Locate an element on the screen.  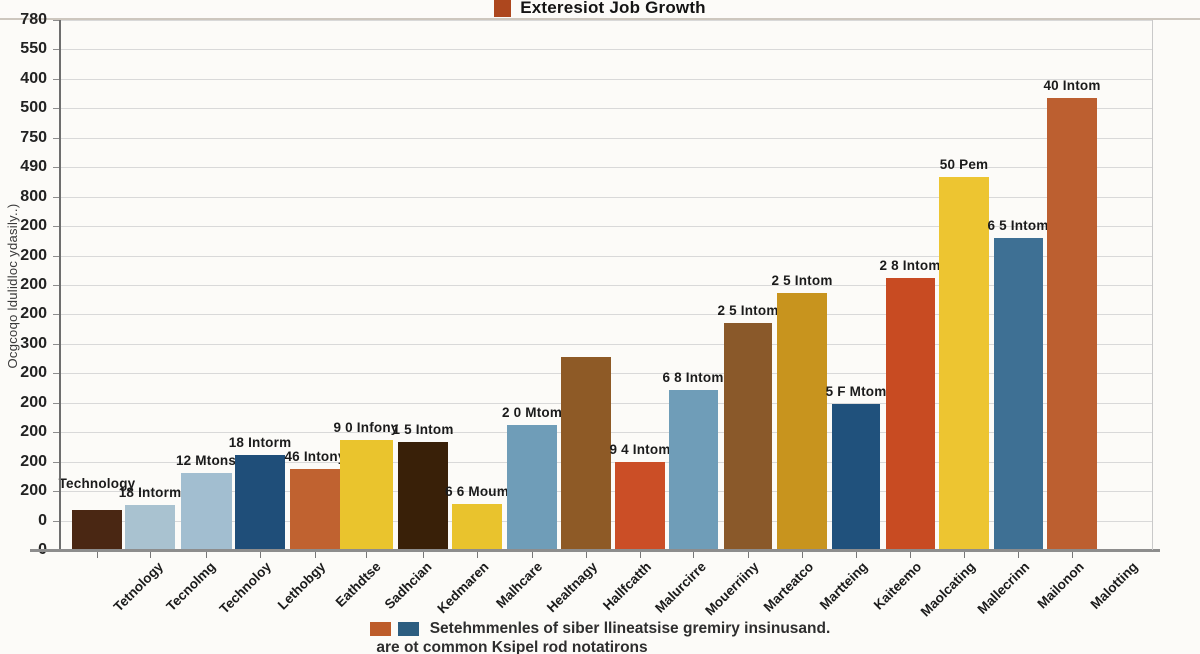
bar-value-label: 9 0 Infony is located at coordinates (366, 427).